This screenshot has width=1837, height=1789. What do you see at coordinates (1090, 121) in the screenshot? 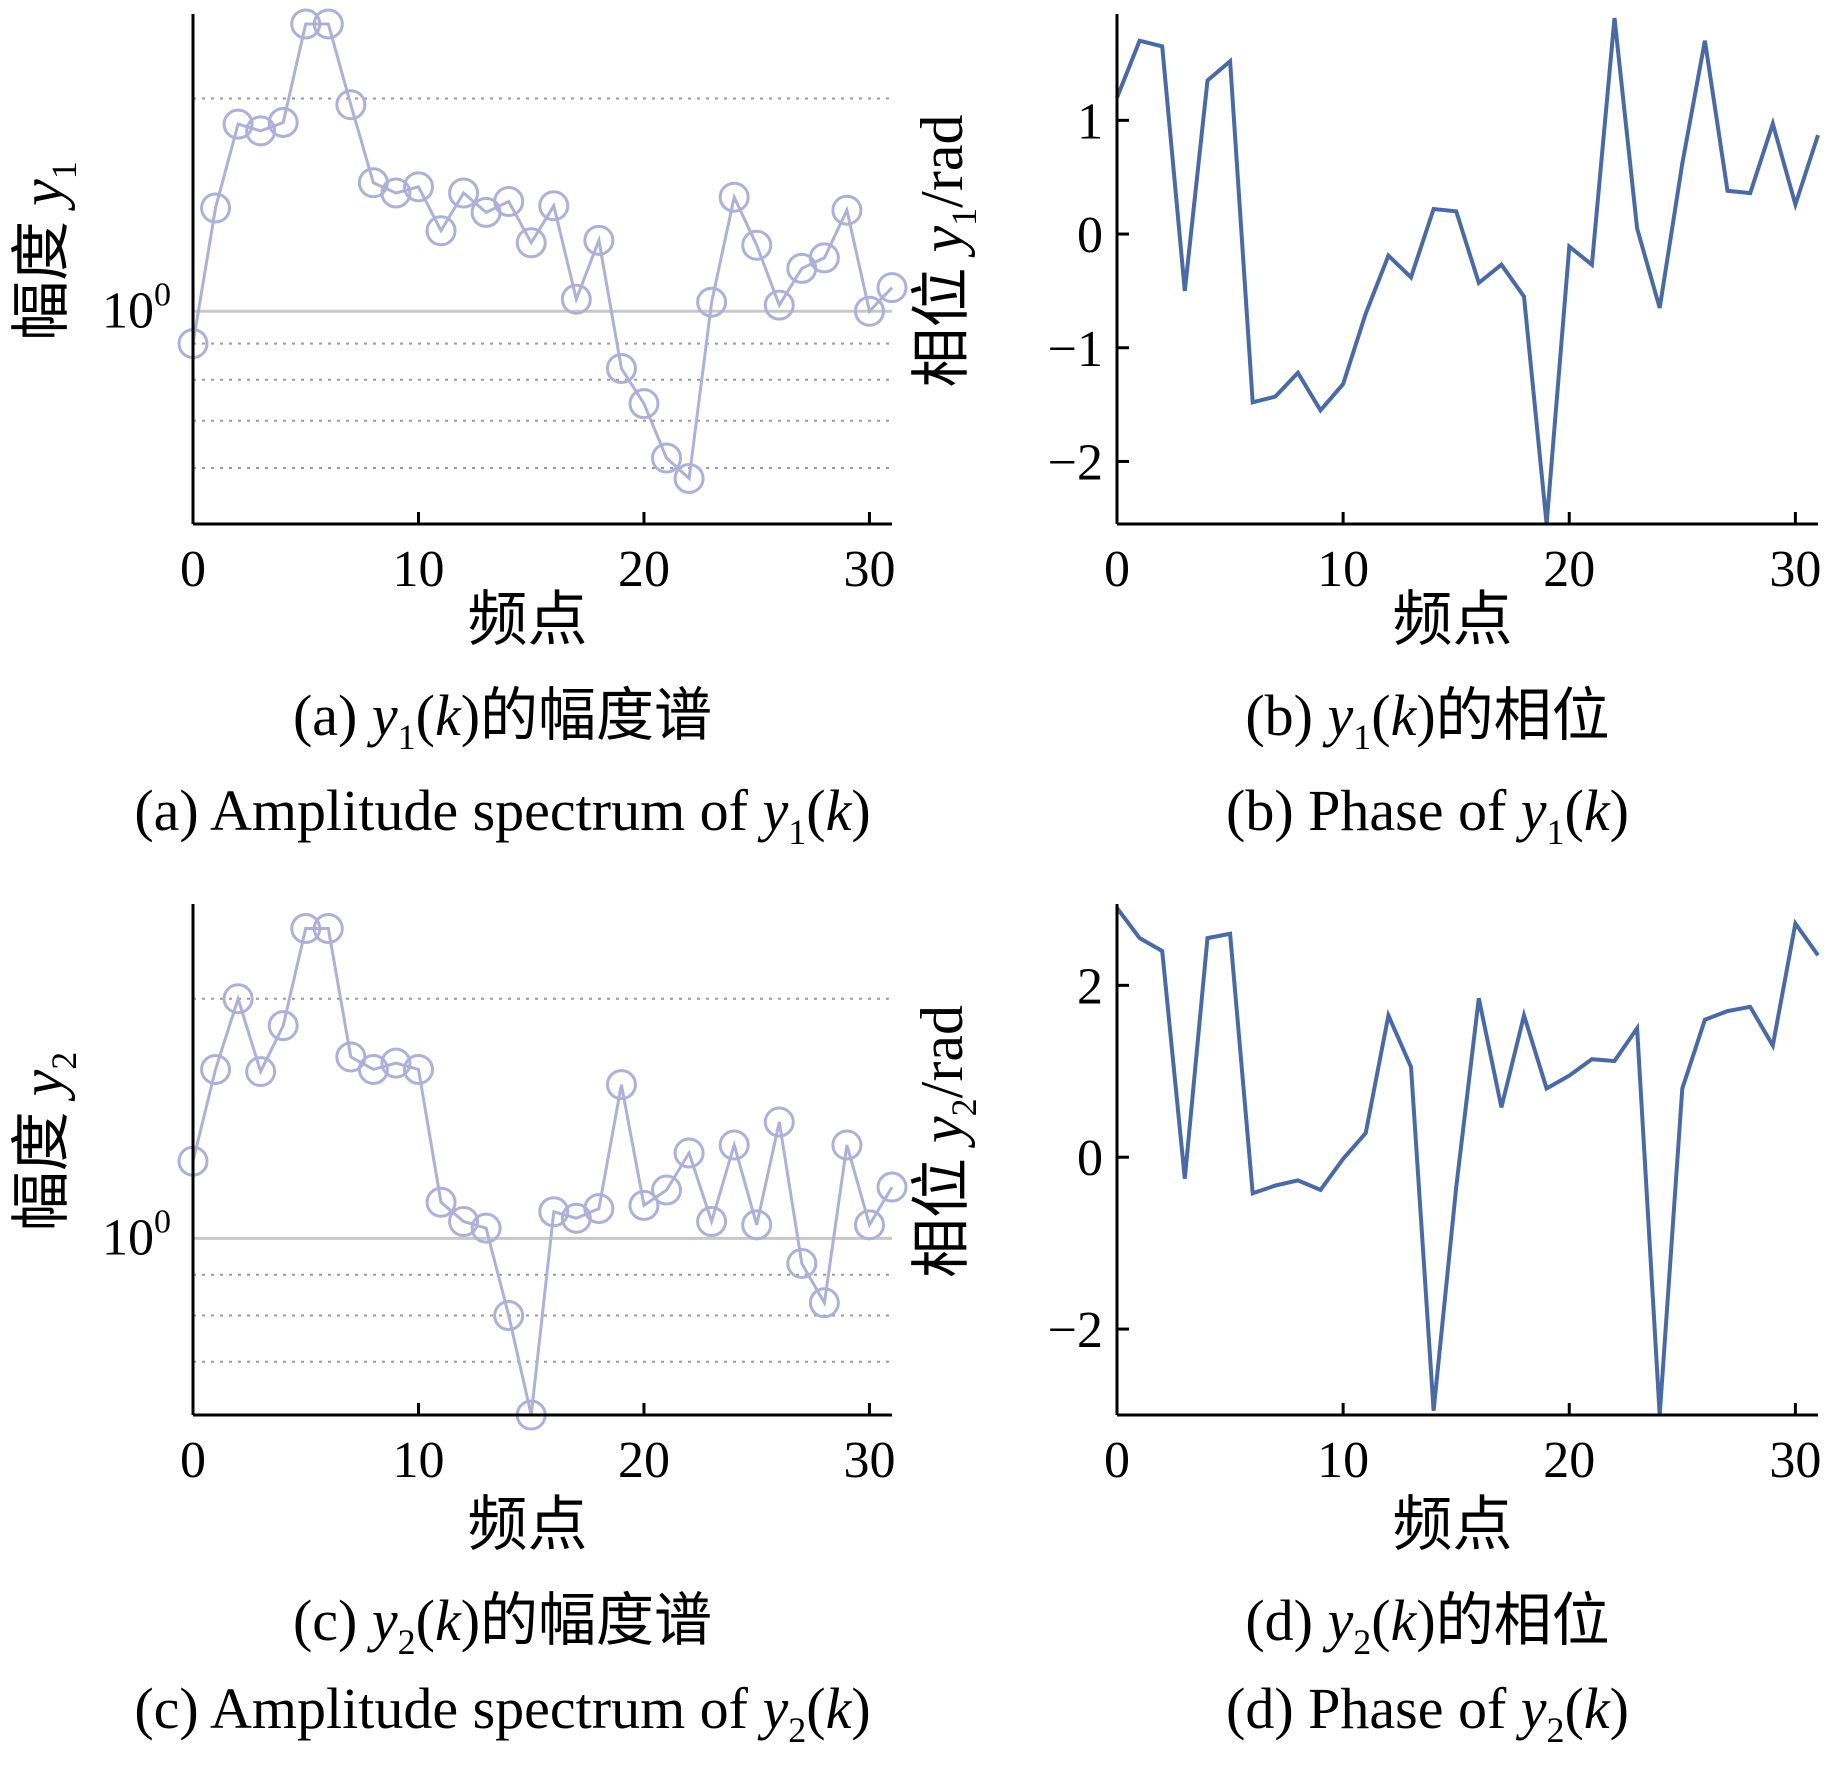
I see `ytick-label: 1` at bounding box center [1090, 121].